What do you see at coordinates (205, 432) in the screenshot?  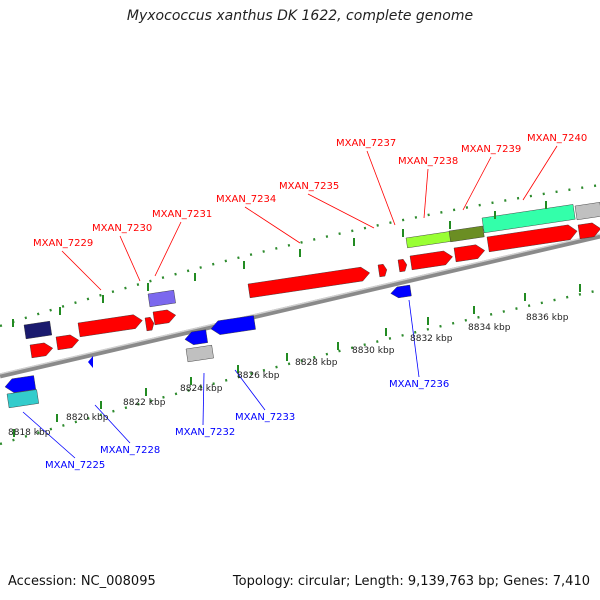 I see `reverse-gene-label: MXAN_7232` at bounding box center [205, 432].